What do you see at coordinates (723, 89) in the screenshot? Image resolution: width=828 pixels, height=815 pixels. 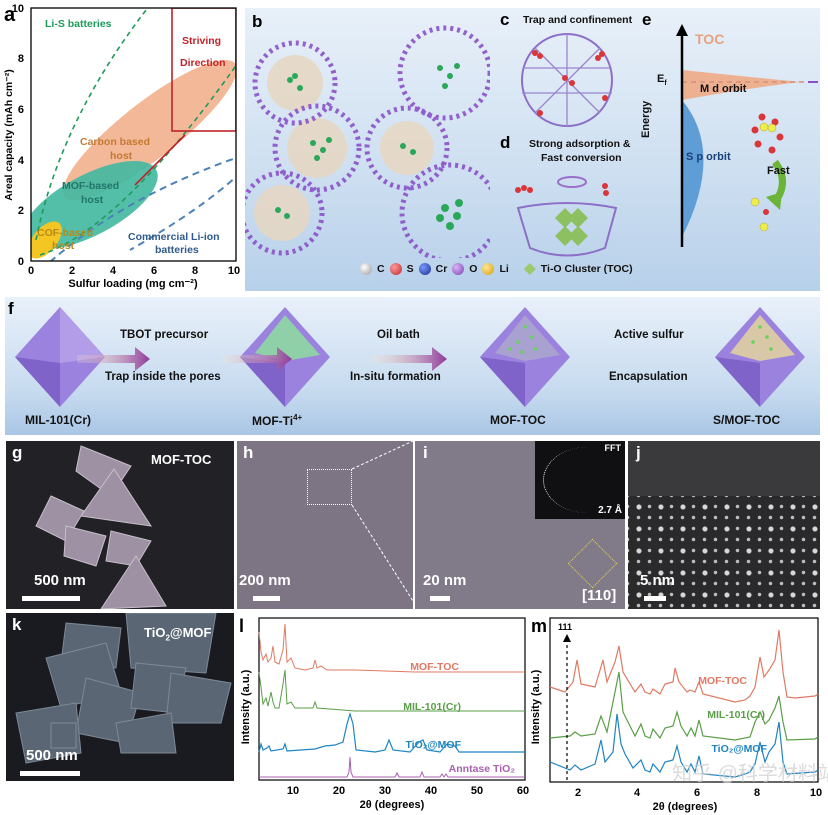 I see `md-orbit-label: M d orbit` at bounding box center [723, 89].